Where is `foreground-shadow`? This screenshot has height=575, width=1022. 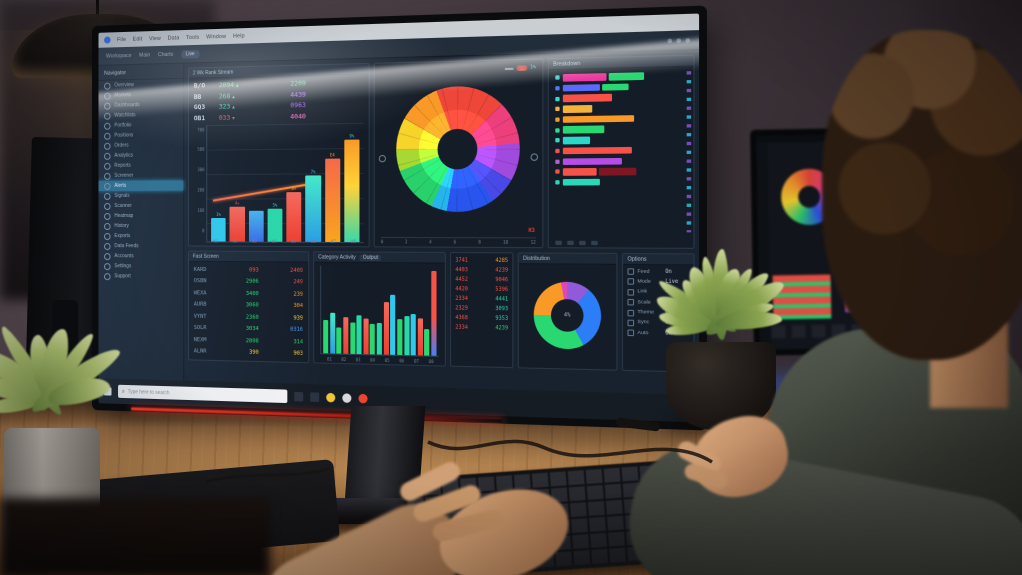 foreground-shadow is located at coordinates (135, 536).